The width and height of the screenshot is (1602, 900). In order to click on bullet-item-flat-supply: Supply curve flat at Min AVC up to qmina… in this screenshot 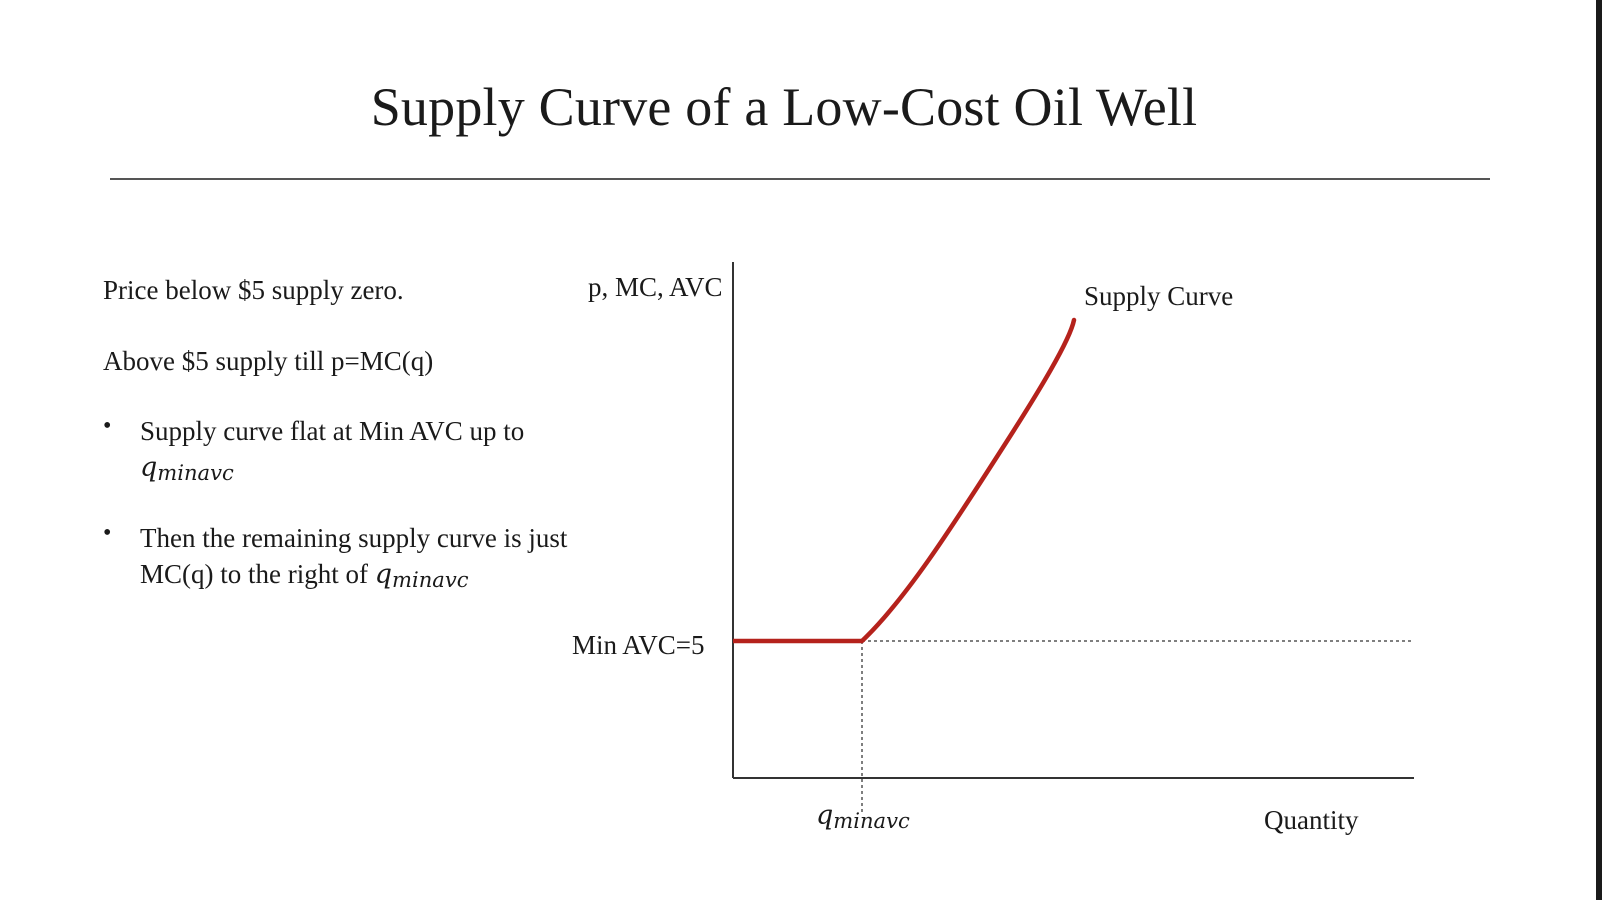, I will do `click(360, 450)`.